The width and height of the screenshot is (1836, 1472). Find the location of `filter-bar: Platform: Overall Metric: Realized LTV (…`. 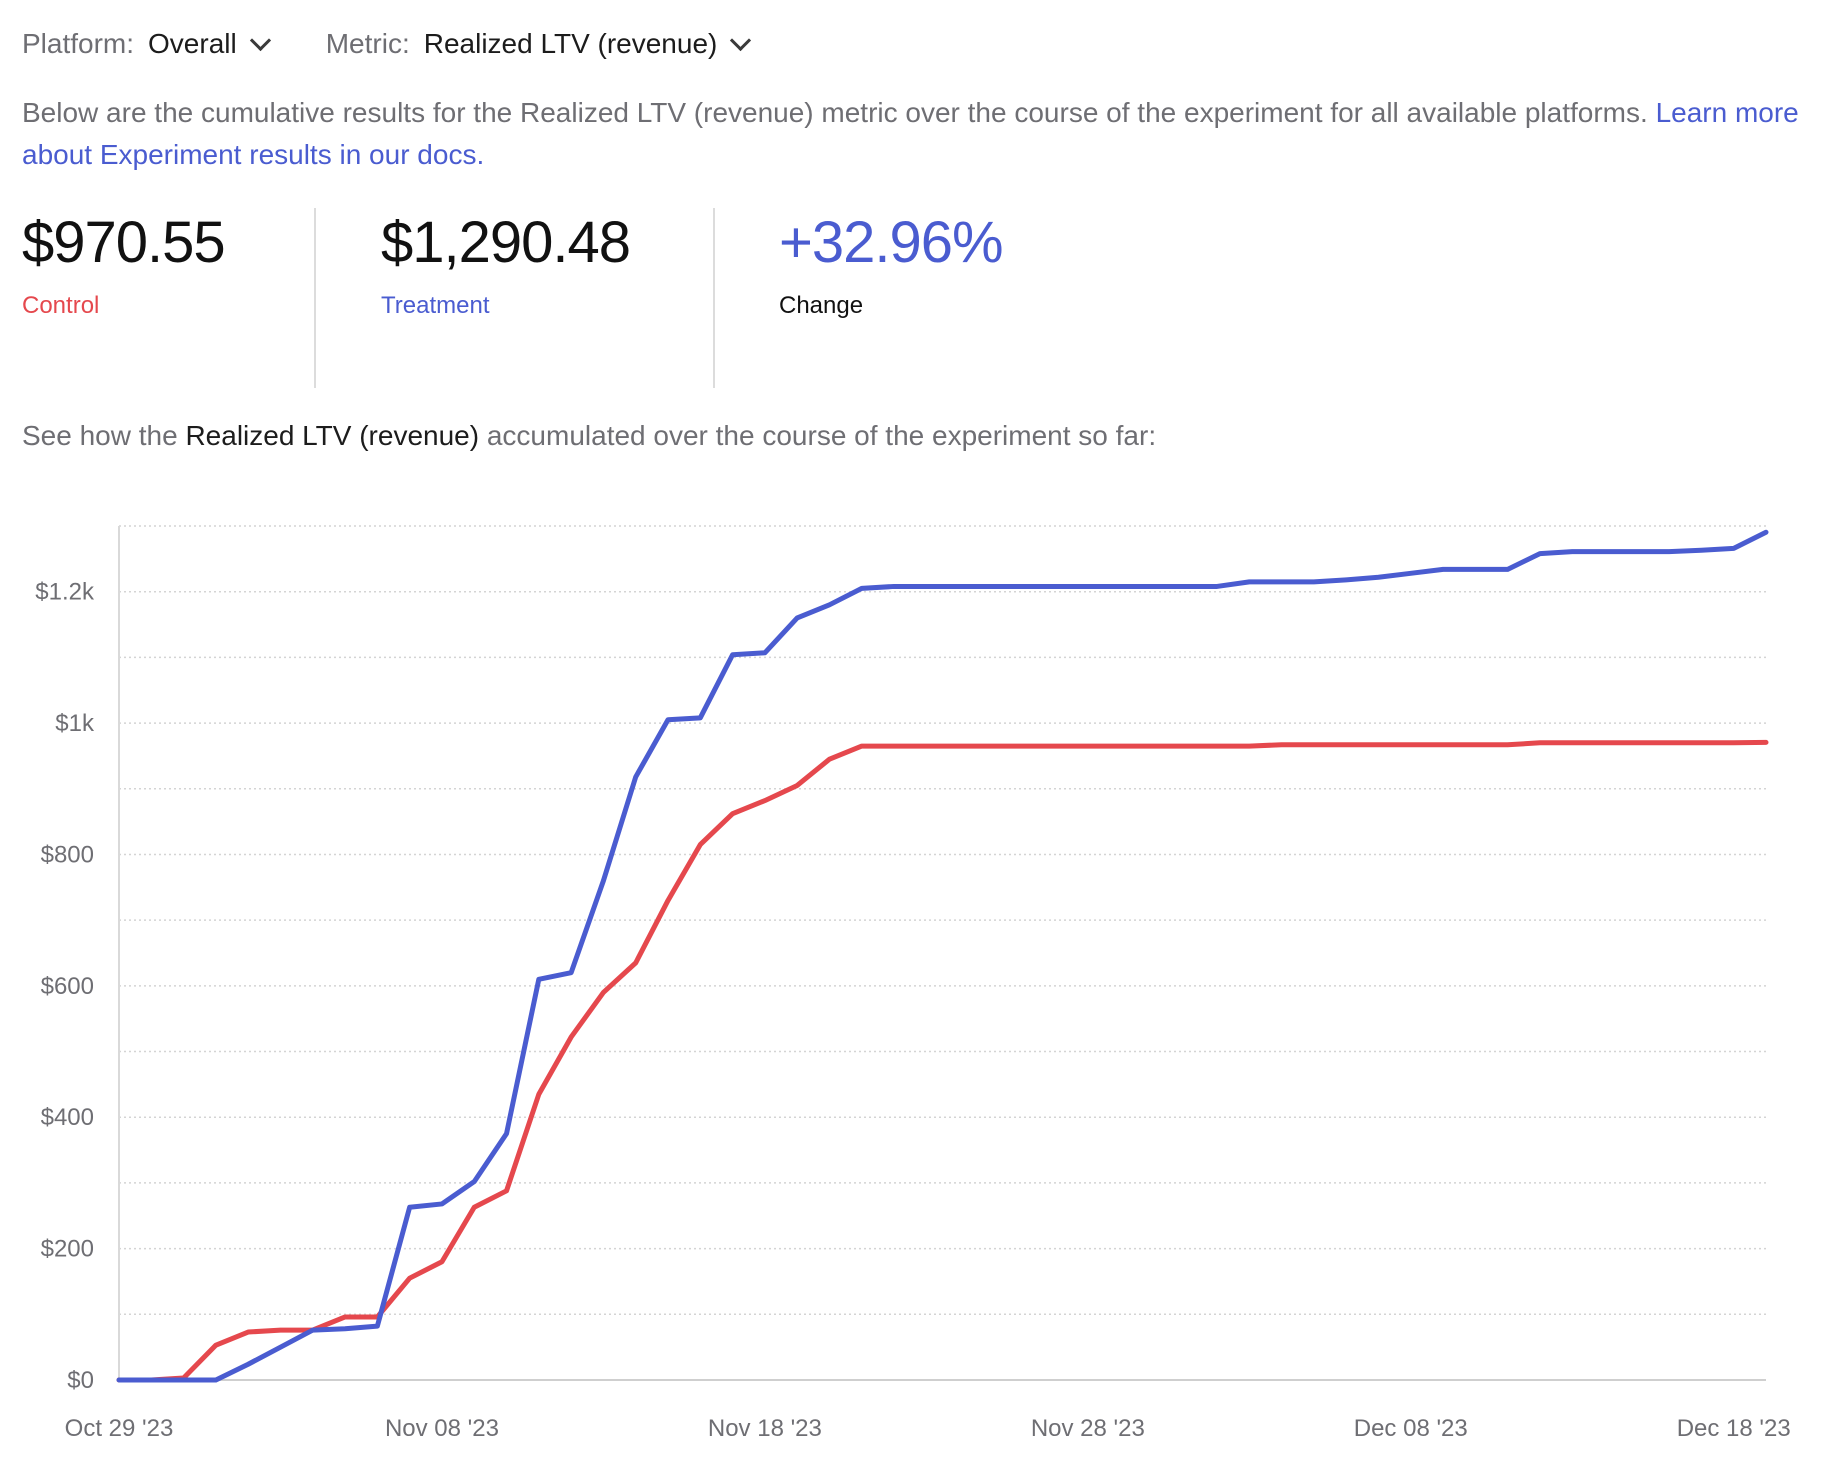

filter-bar: Platform: Overall Metric: Realized LTV (… is located at coordinates (414, 44).